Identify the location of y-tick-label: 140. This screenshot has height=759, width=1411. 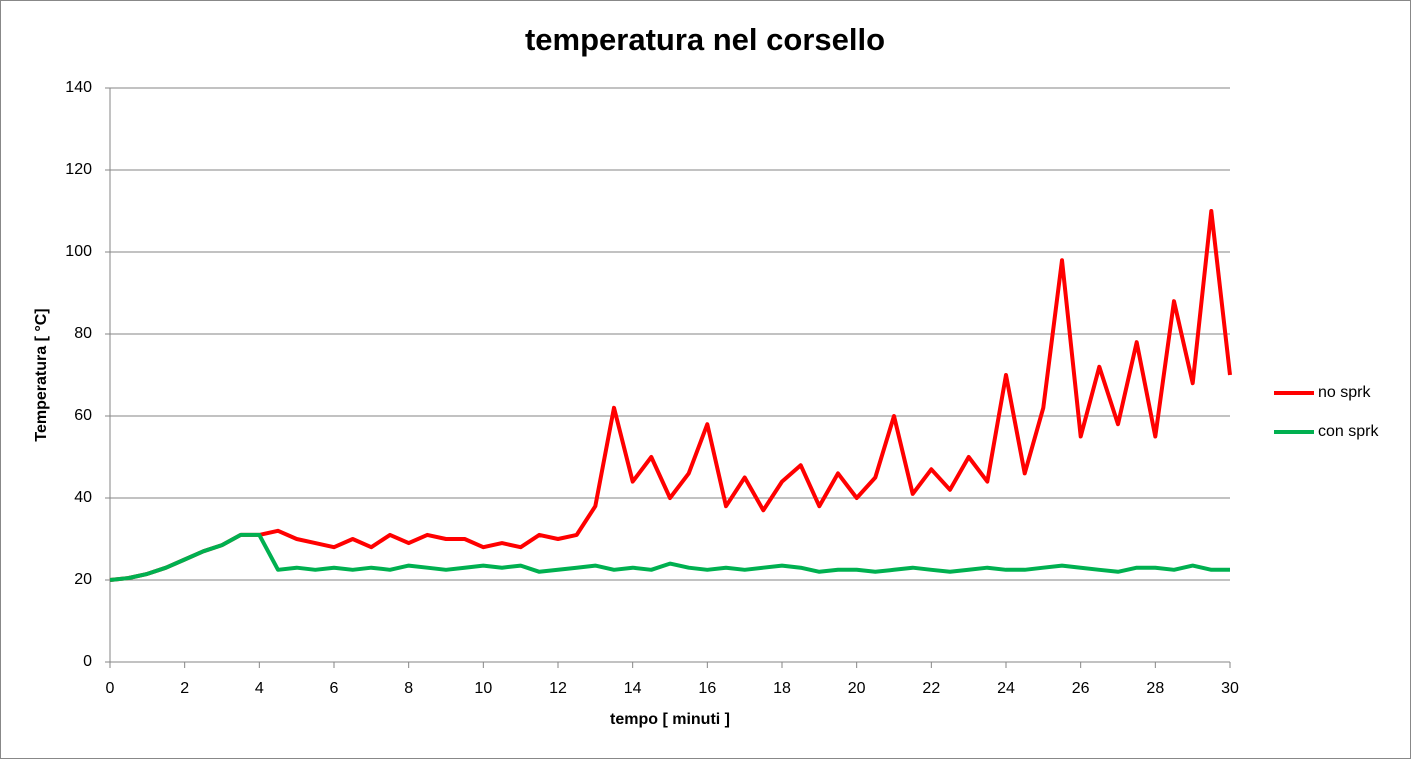
(78, 87).